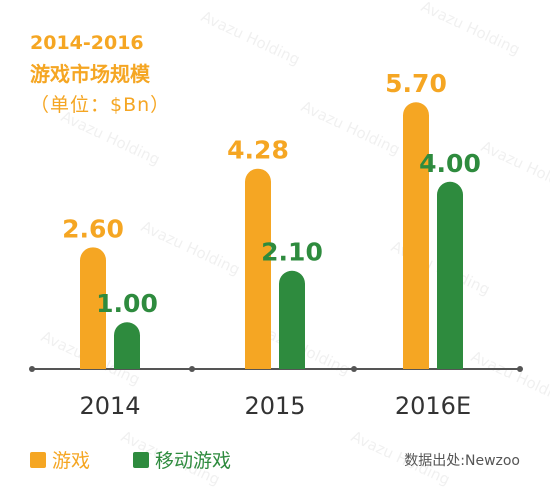 The height and width of the screenshot is (501, 550). Describe the element at coordinates (87, 43) in the screenshot. I see `chart-title-line1: 2014-2016` at that location.